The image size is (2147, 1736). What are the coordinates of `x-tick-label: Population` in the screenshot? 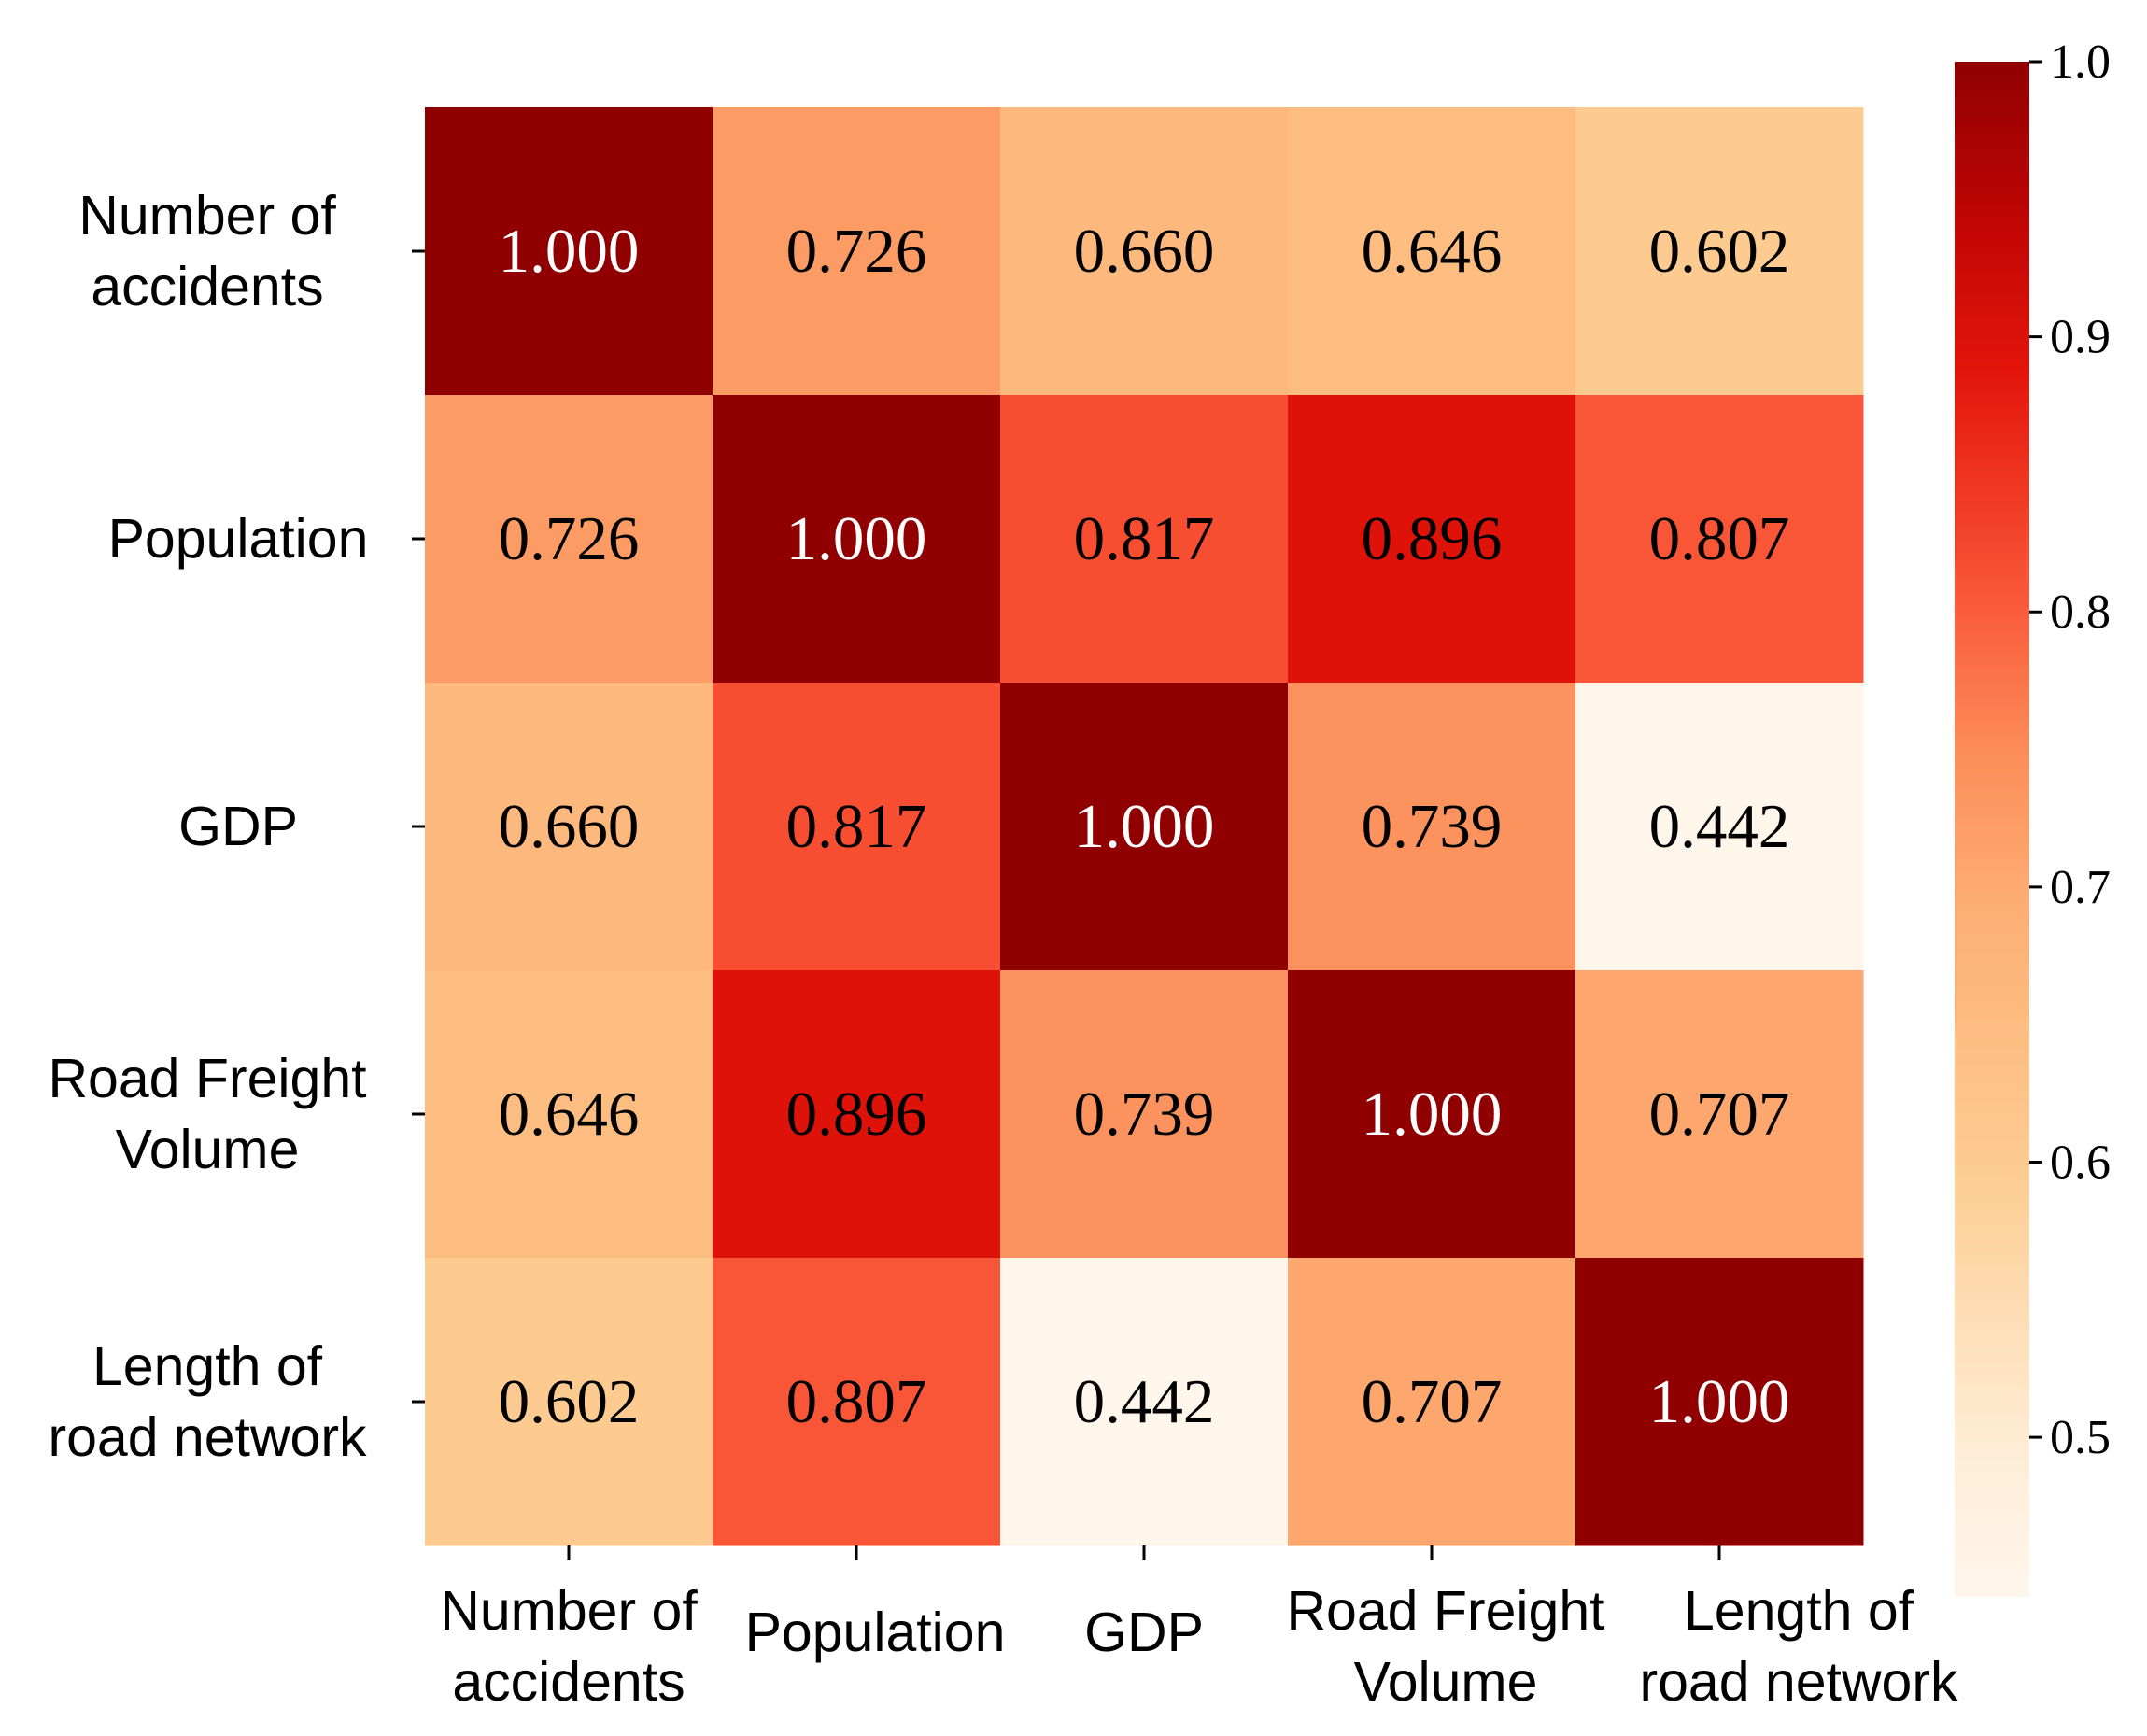 It's located at (876, 1632).